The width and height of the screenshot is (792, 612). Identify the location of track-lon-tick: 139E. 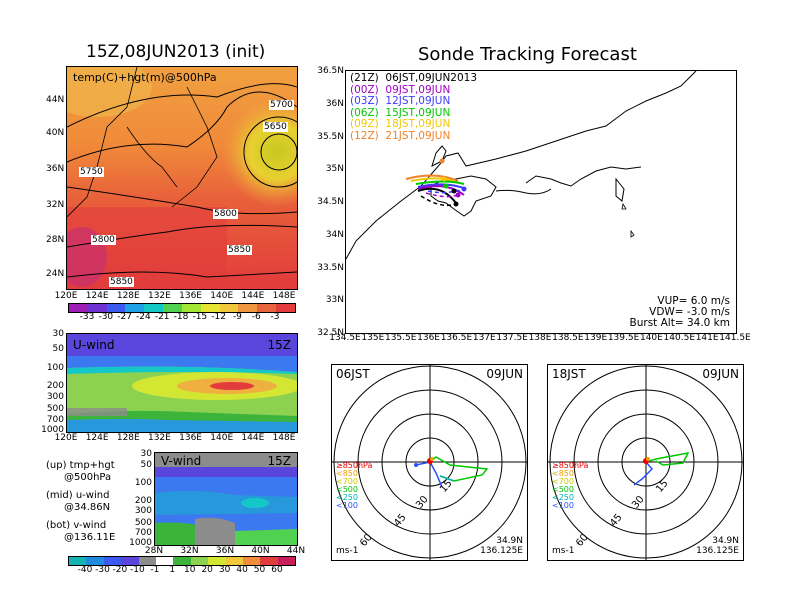
(596, 338).